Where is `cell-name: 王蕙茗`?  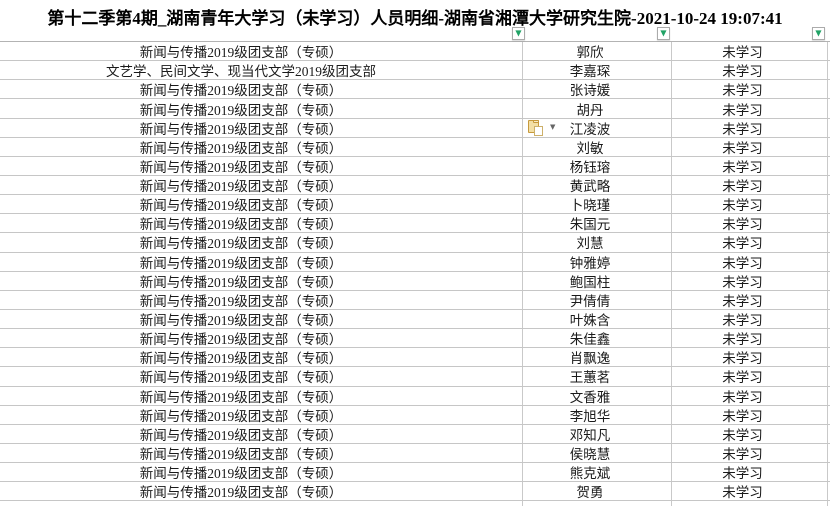
cell-name: 王蕙茗 is located at coordinates (597, 376).